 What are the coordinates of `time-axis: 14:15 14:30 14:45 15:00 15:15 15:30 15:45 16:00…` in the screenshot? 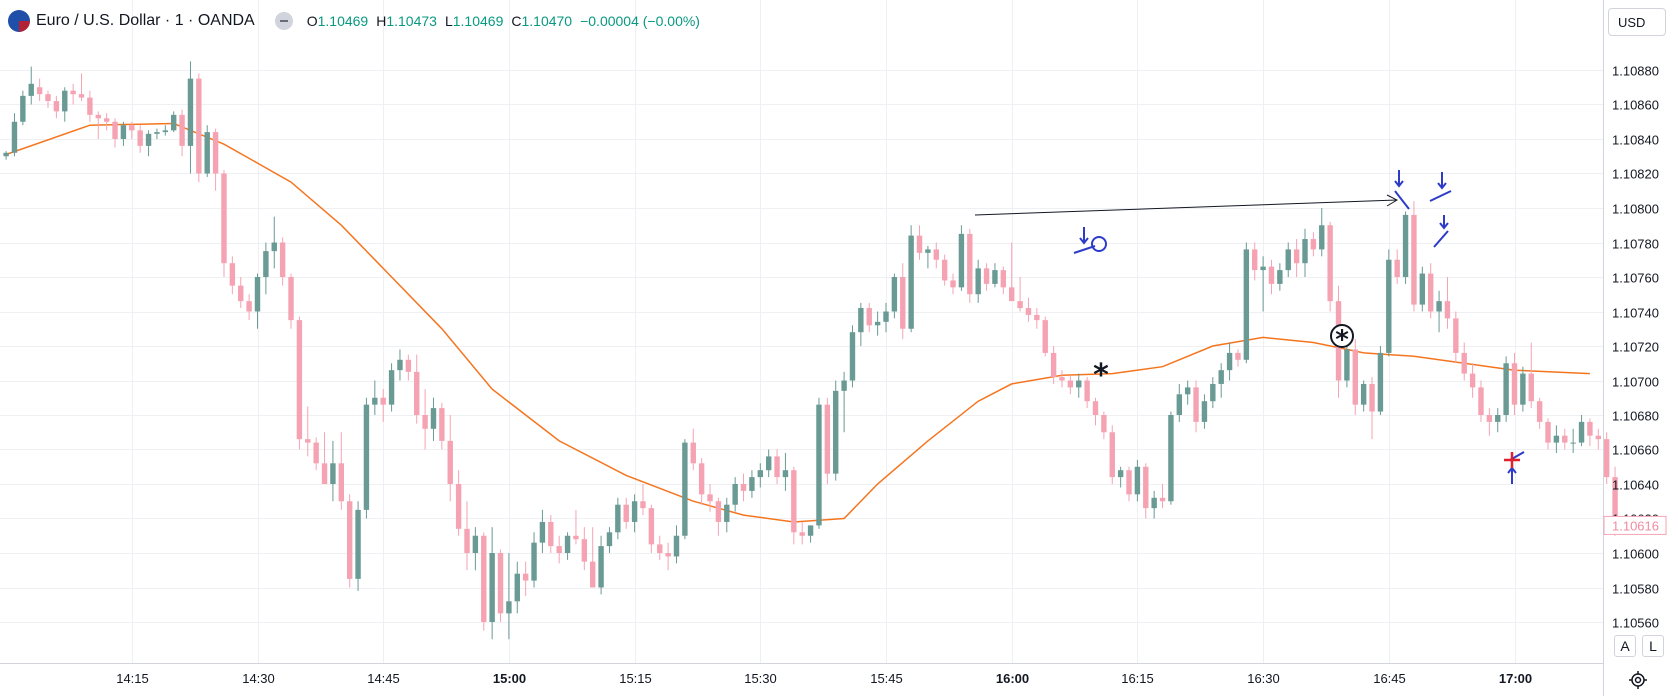 It's located at (824, 678).